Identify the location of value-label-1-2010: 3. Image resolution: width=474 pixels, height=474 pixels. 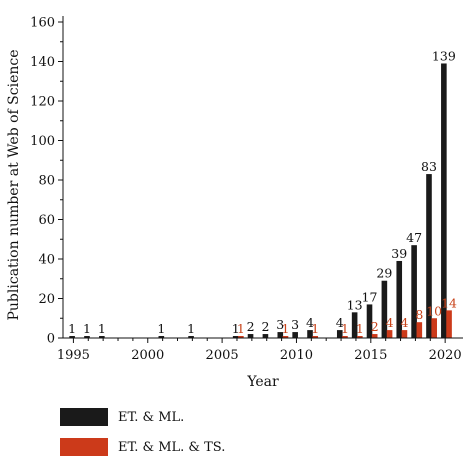
(295, 324).